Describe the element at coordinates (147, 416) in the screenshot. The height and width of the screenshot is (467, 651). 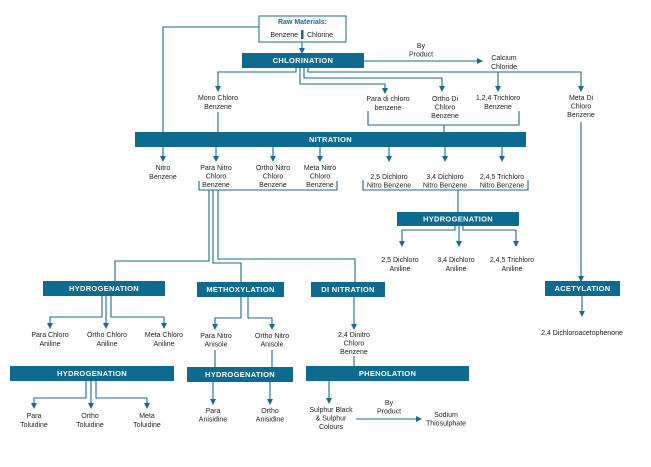
I see `product-label-line: Meta` at that location.